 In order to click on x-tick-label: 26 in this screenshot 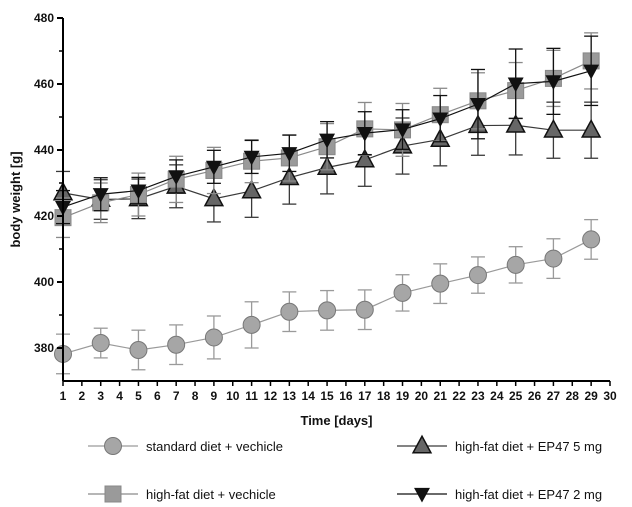, I will do `click(535, 396)`.